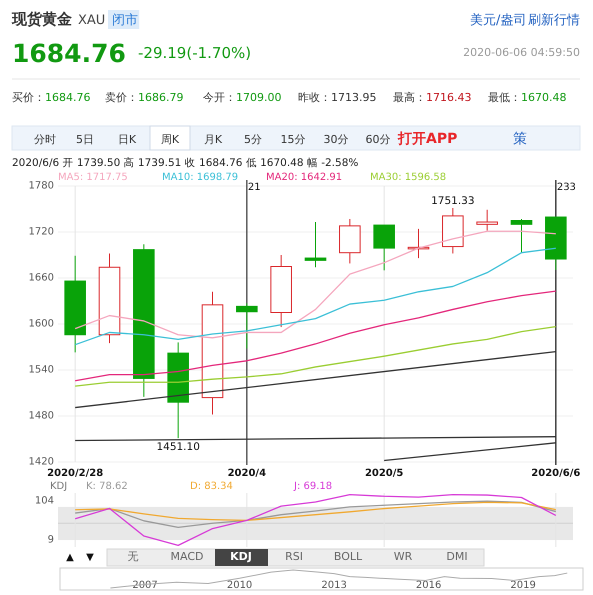 This screenshot has height=595, width=593. I want to click on text: 30分, so click(336, 139).